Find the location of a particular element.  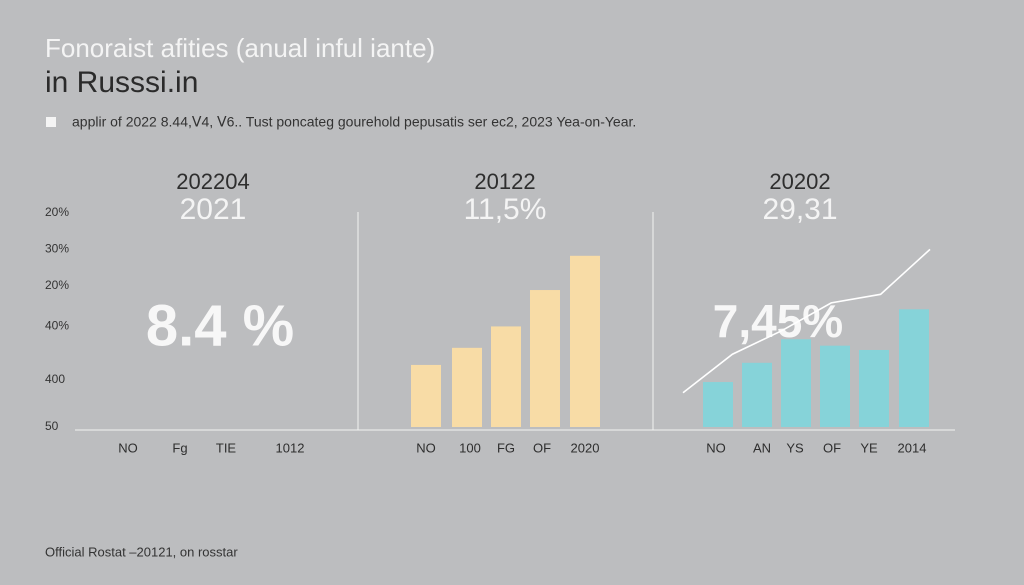

x-tick-label: 1012 is located at coordinates (290, 447).